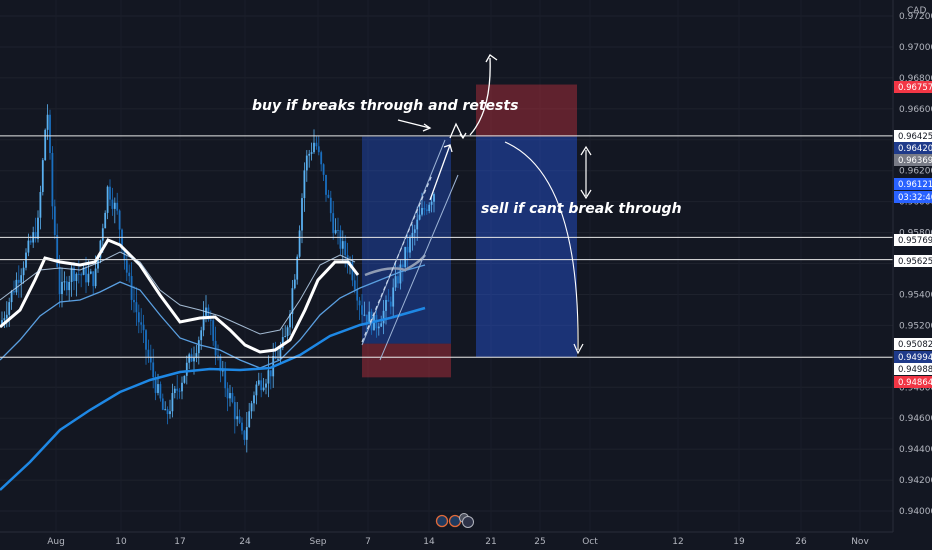 Image resolution: width=932 pixels, height=550 pixels. Describe the element at coordinates (440, 172) in the screenshot. I see `breakout-arrow` at that location.